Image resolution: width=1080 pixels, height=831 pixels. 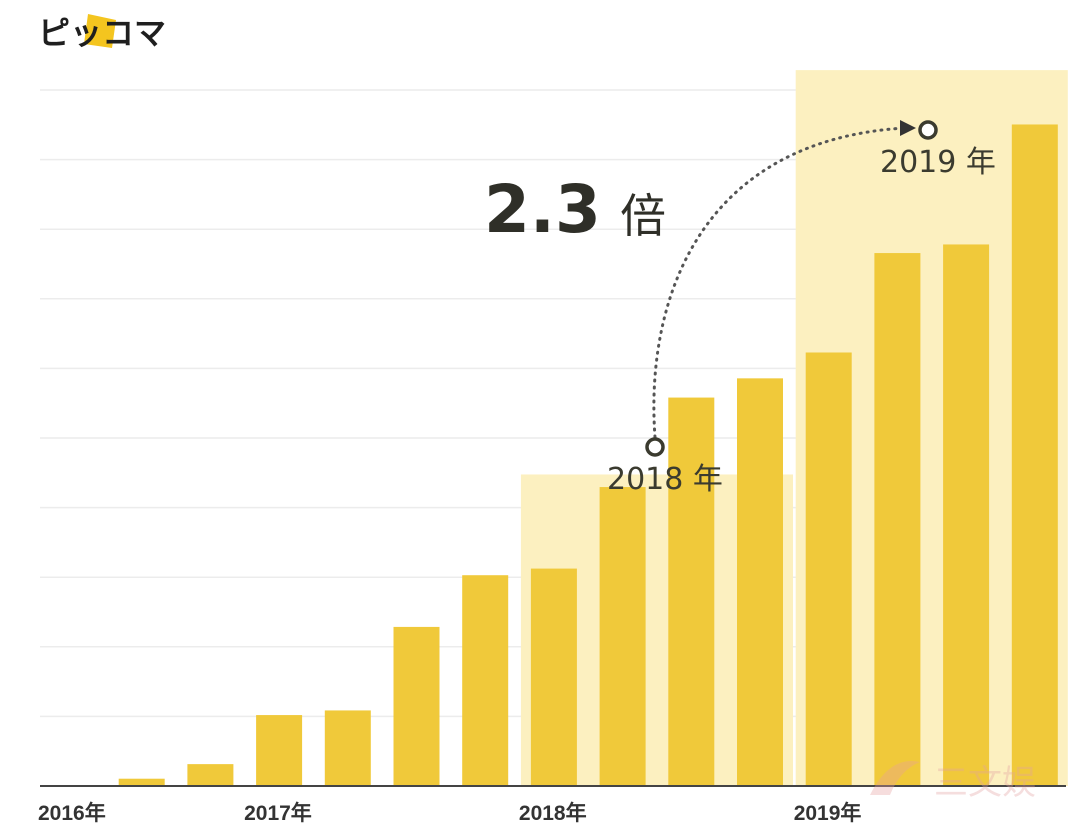 I want to click on x-tick-labels: 2016年 2017年 2018年 2019年, so click(x=449, y=813).